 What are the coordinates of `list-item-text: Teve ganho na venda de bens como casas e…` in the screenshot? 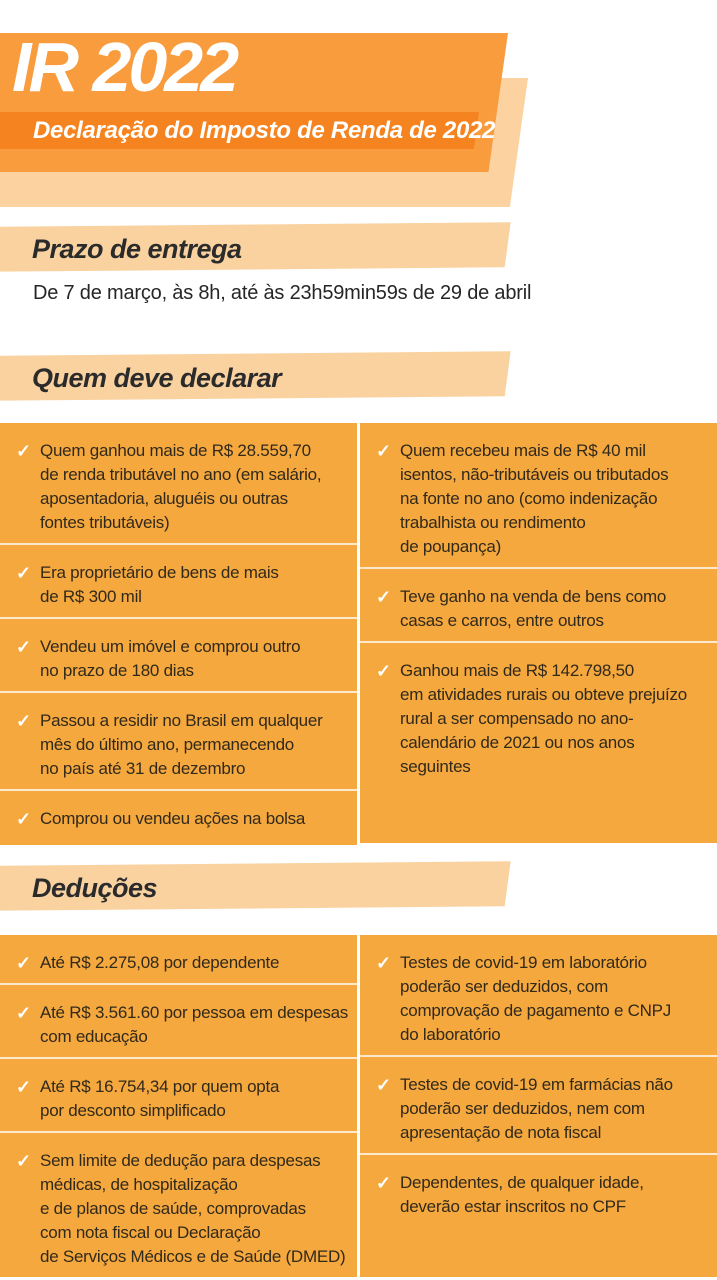 It's located at (533, 608).